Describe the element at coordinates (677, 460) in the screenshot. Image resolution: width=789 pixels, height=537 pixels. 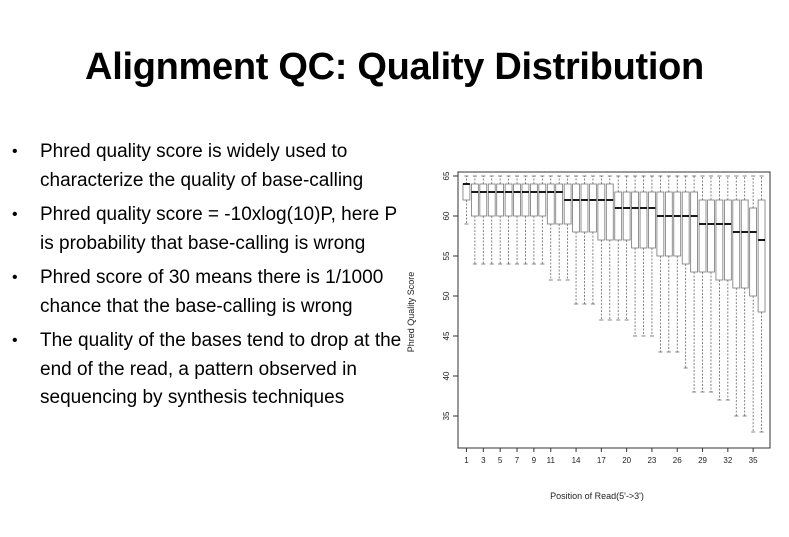
I see `x-tick-label: 26` at that location.